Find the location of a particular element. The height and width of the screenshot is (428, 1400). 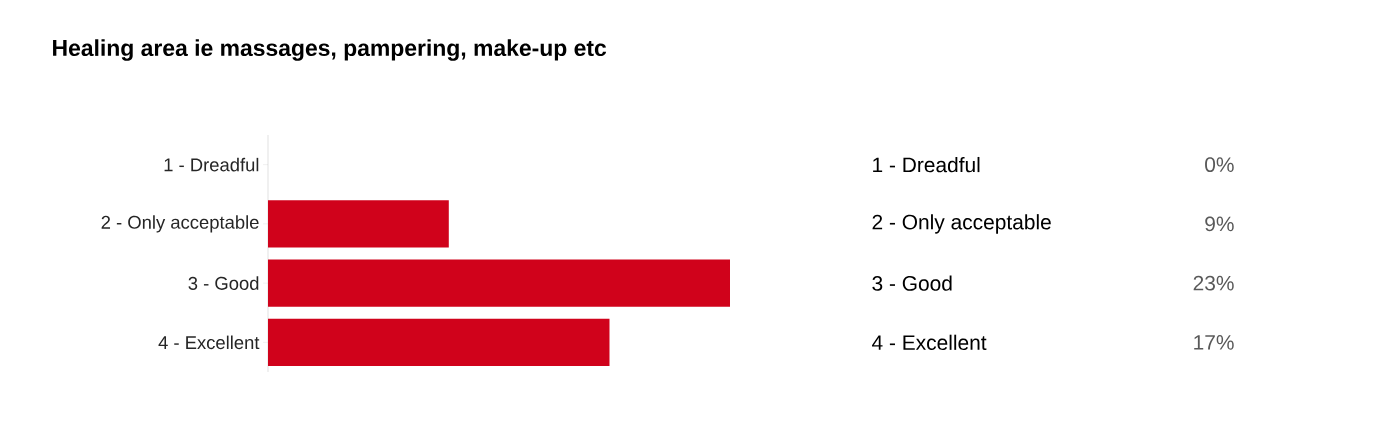

data-label: 17% is located at coordinates (1214, 342).